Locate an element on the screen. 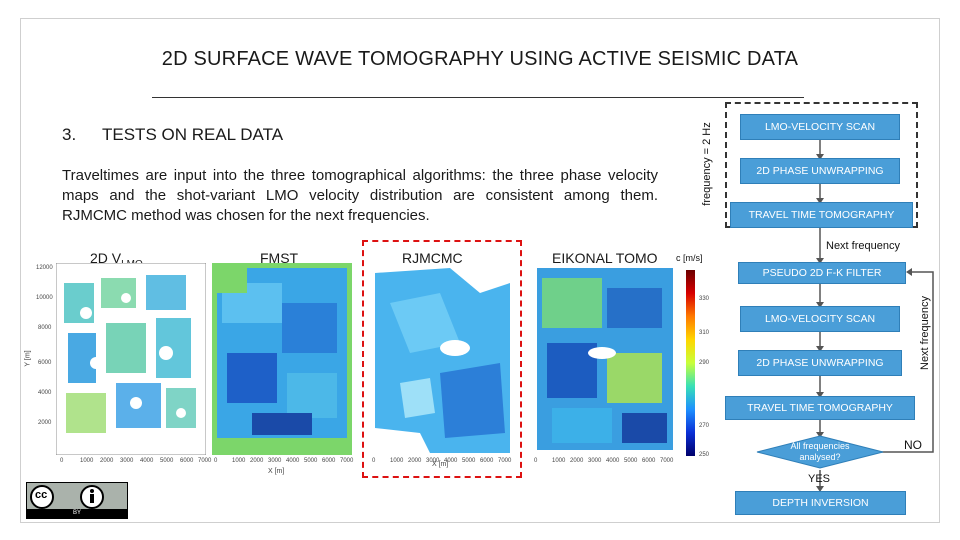 The image size is (960, 540). plot-eikonal is located at coordinates (605, 359).